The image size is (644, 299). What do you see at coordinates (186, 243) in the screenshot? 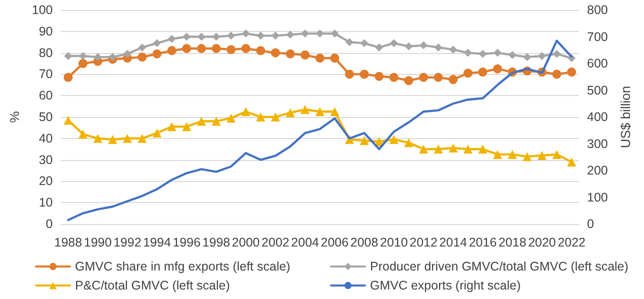
I see `x-tick-label: 1996` at bounding box center [186, 243].